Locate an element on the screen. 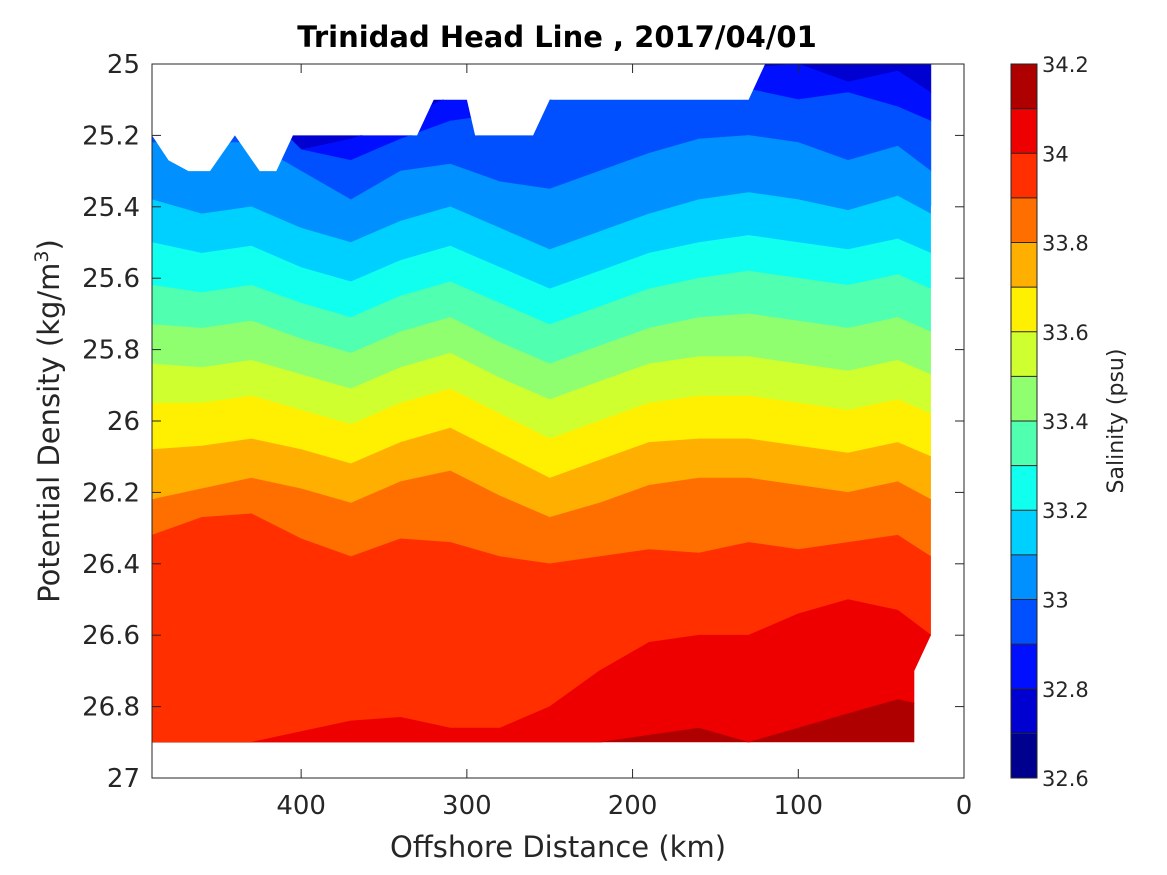  colorbar-ticks: 34.2 34 33.8 33.6 33.4 33.2 33 32.8 32.6 is located at coordinates (1065, 422).